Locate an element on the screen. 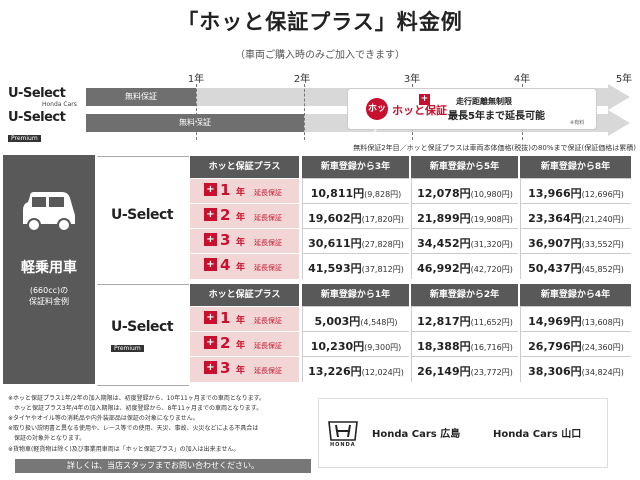 This screenshot has width=640, height=480. price-without-tax: (21,240円) is located at coordinates (602, 219).